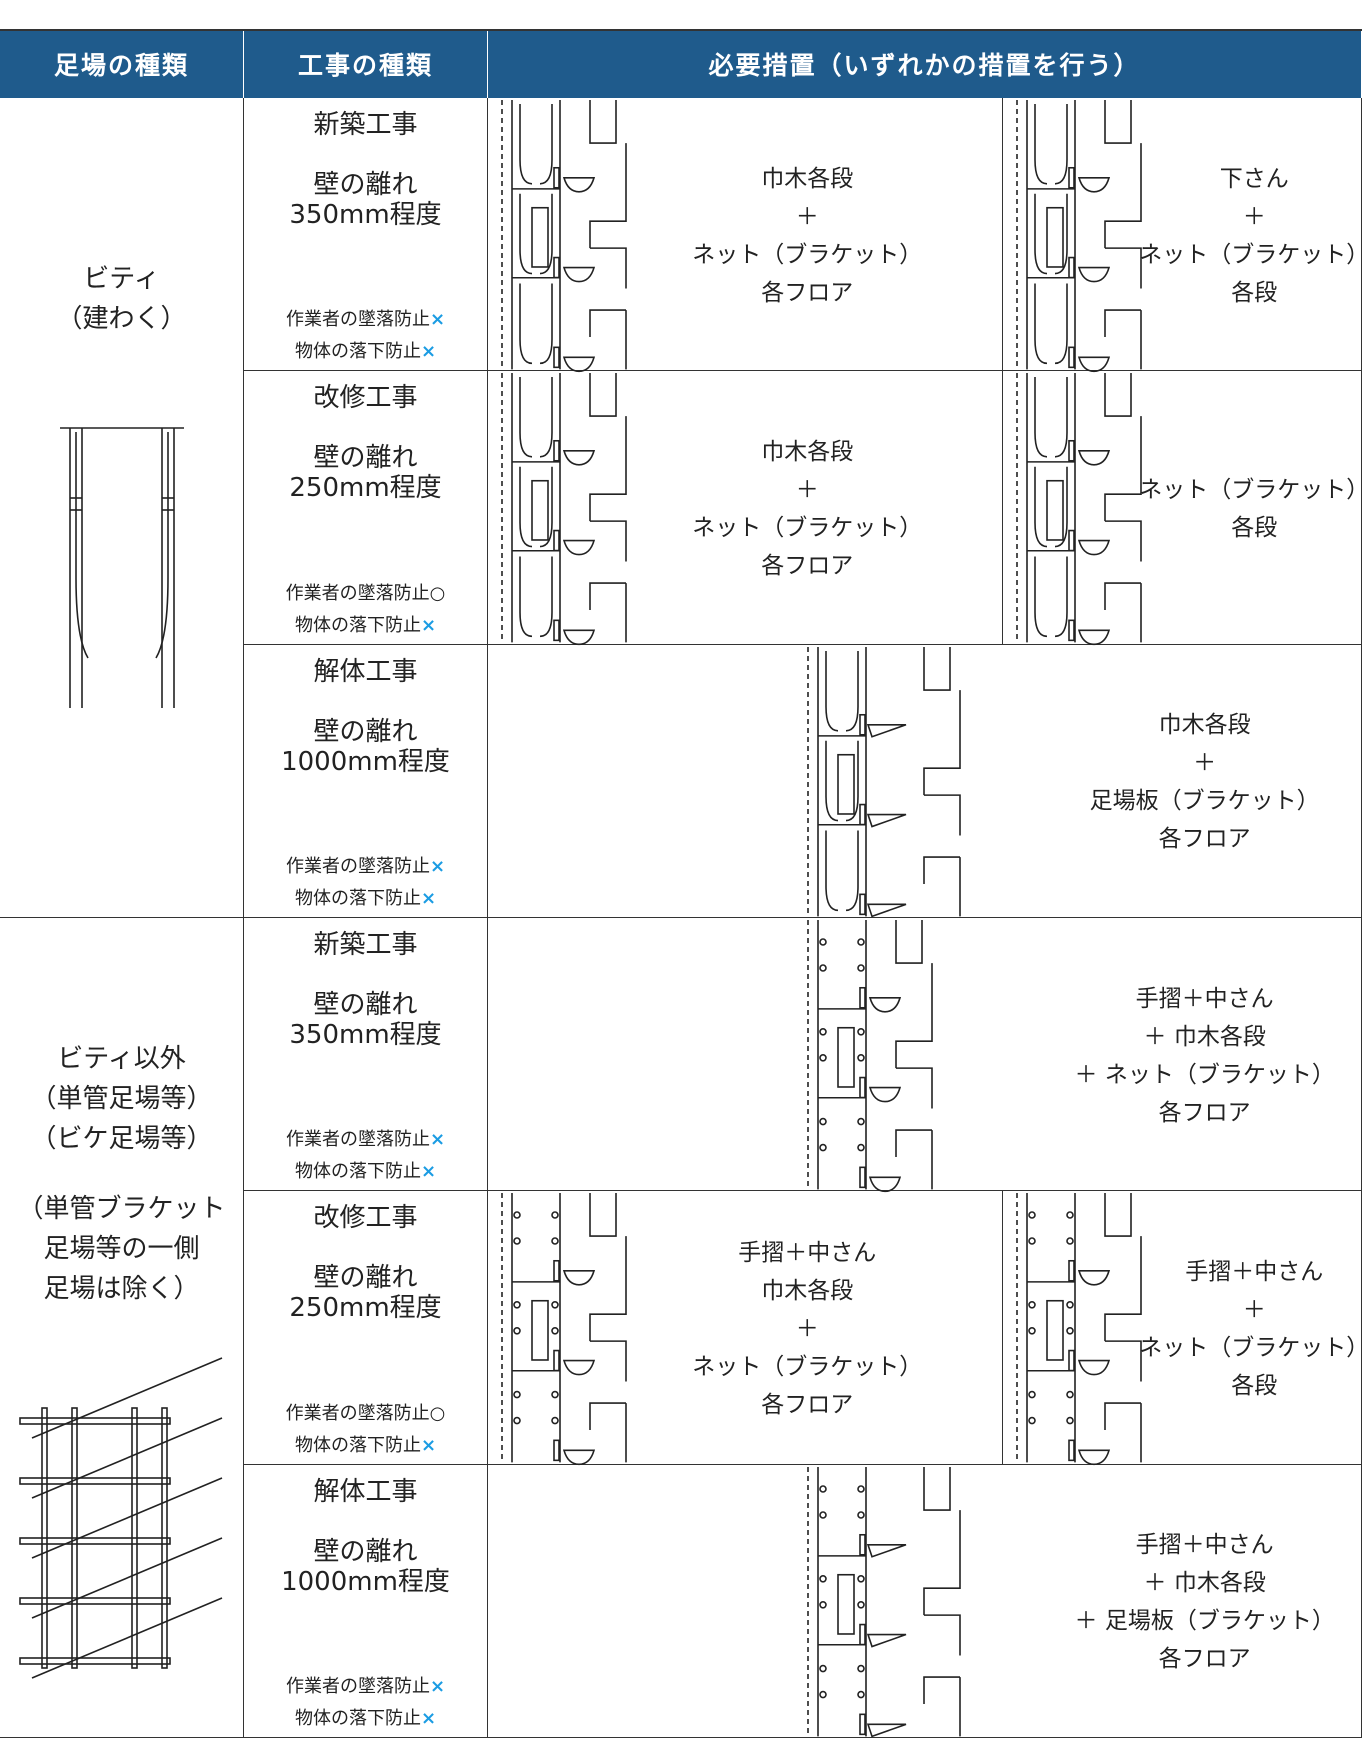 The width and height of the screenshot is (1362, 1738). Describe the element at coordinates (366, 1055) in the screenshot. I see `work-type-cell: 新築工事 壁の離れ 350mm程度 作業者の墜落防止× 物体の落下防止×` at that location.